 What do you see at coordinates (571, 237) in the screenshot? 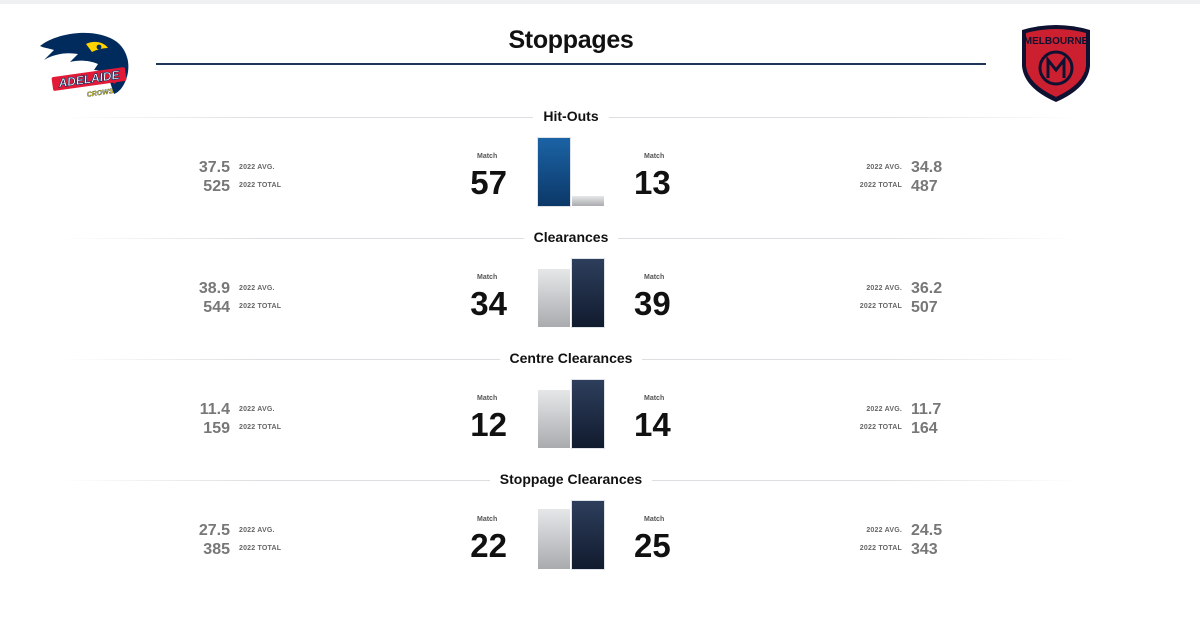
I see `section-title: Clearances` at bounding box center [571, 237].